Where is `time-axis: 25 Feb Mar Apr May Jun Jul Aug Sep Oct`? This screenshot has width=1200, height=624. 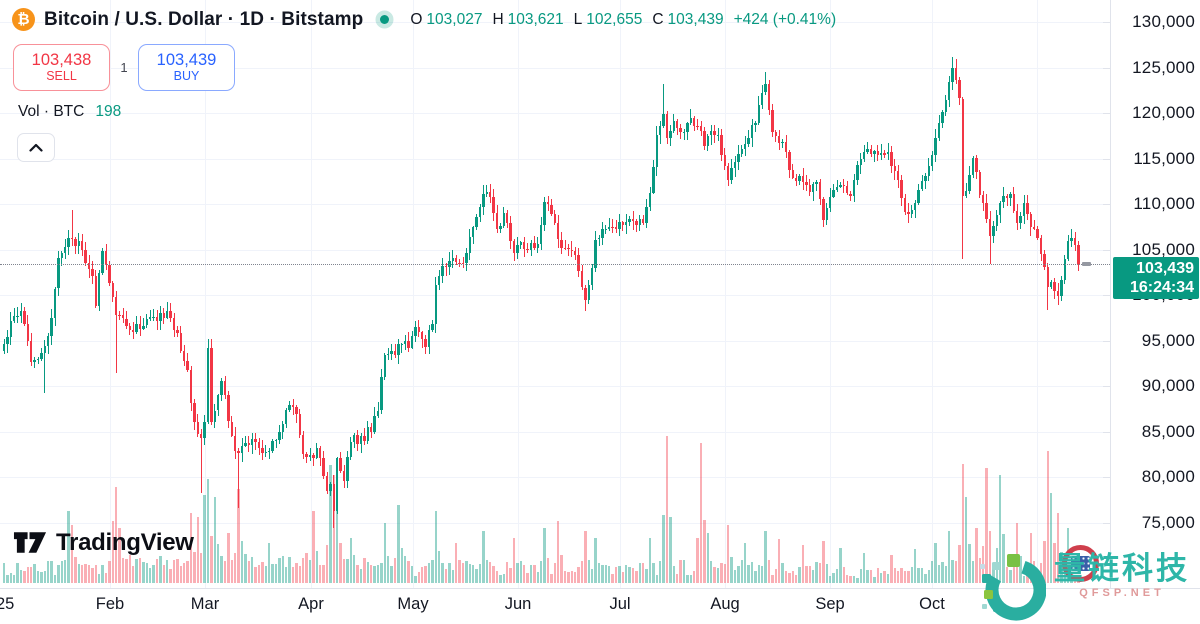
time-axis: 25 Feb Mar Apr May Jun Jul Aug Sep Oct is located at coordinates (600, 606).